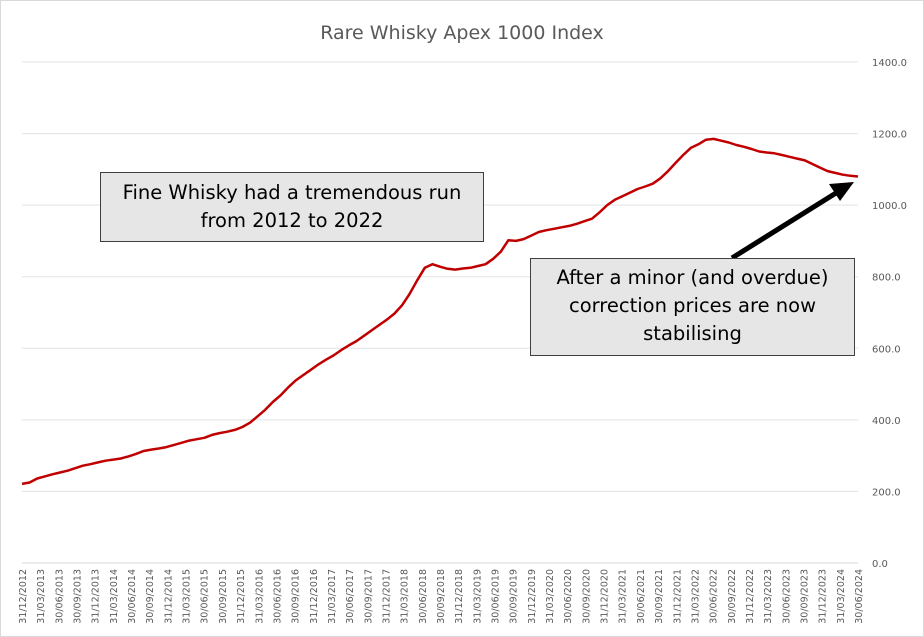 Image resolution: width=924 pixels, height=637 pixels. I want to click on arrow-head, so click(841, 191).